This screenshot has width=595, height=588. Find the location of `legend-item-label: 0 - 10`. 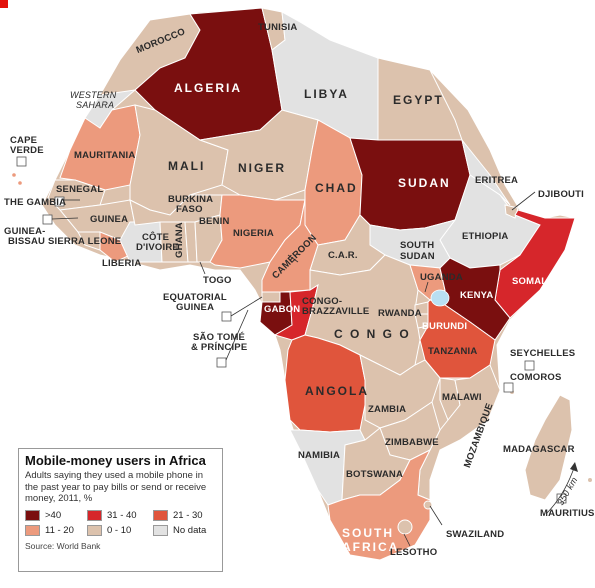

legend-item-label: 0 - 10 is located at coordinates (119, 530).